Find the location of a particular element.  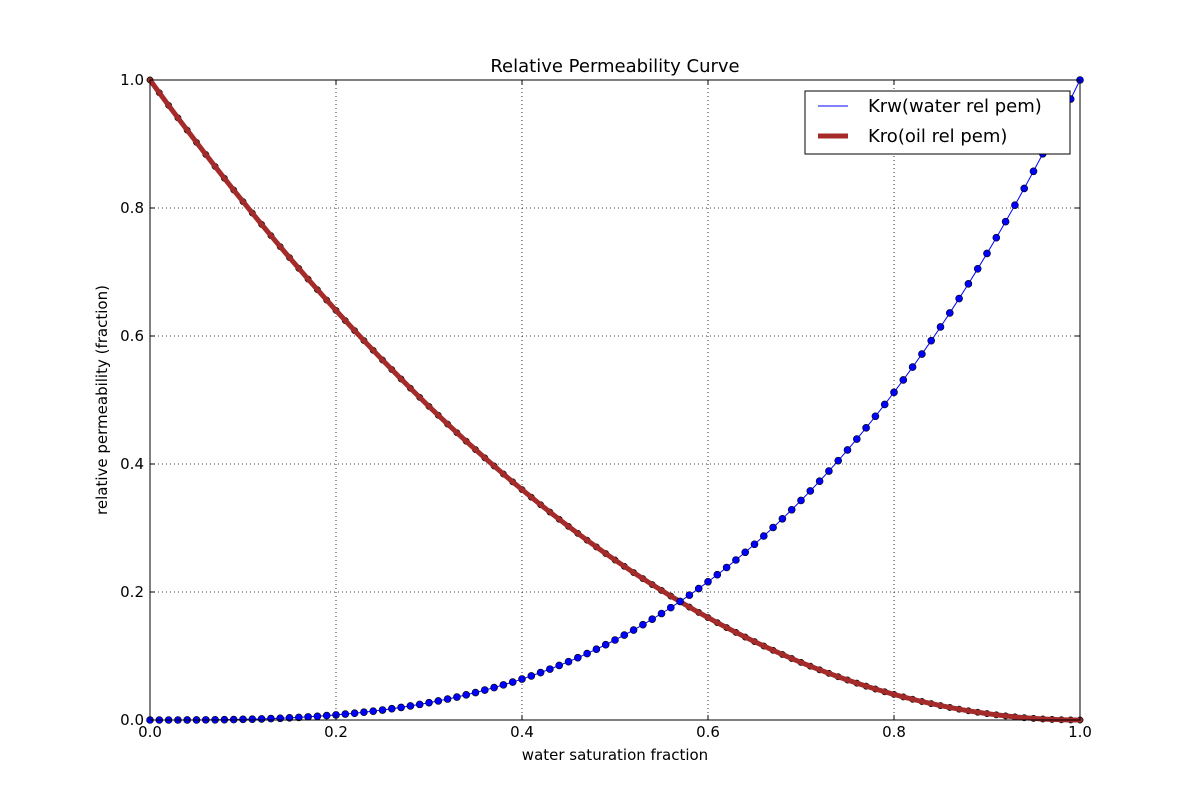

legend-label-krw: Krw(water rel pem) is located at coordinates (955, 106).